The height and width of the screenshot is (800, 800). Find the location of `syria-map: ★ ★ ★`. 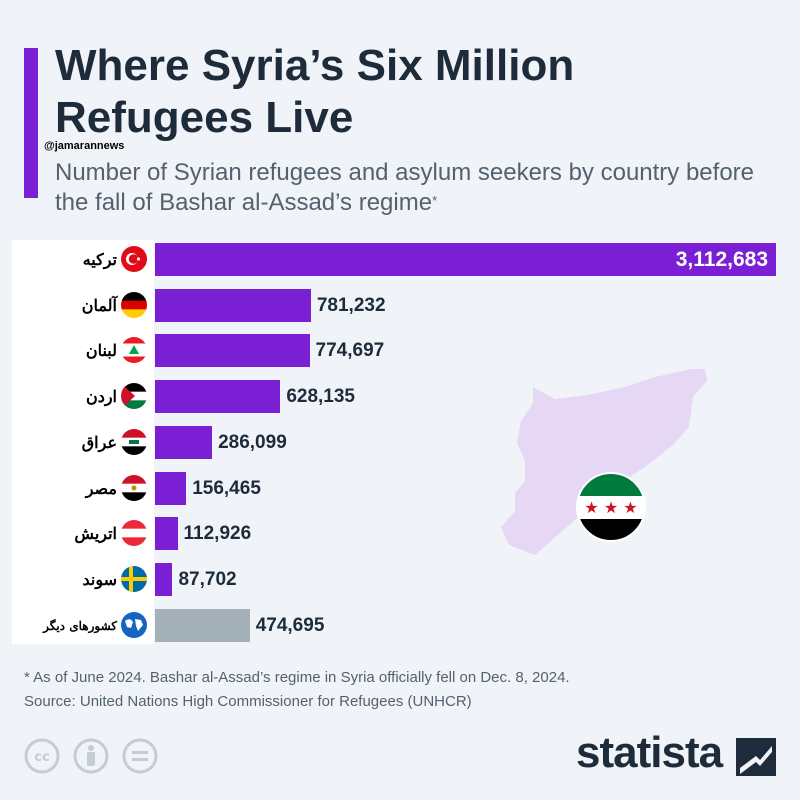

syria-map: ★ ★ ★ is located at coordinates (604, 462).